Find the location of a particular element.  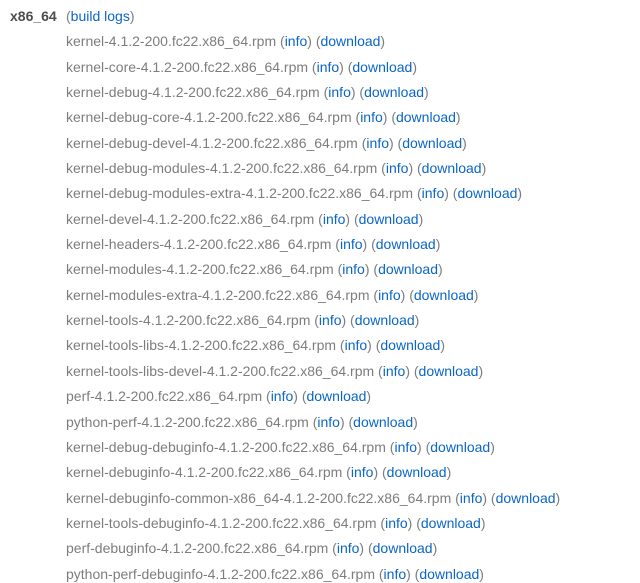

package-filename: perf-4.1.2-200.fc22.x86_64.rpm is located at coordinates (164, 396).